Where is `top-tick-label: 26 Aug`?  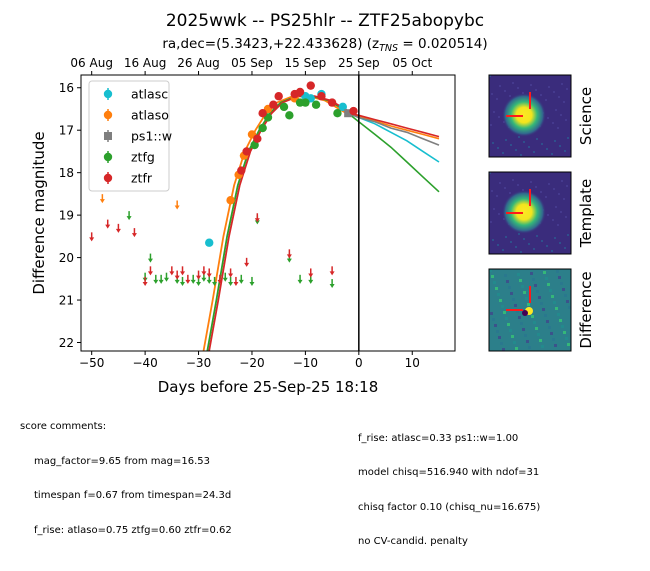 top-tick-label: 26 Aug is located at coordinates (198, 63).